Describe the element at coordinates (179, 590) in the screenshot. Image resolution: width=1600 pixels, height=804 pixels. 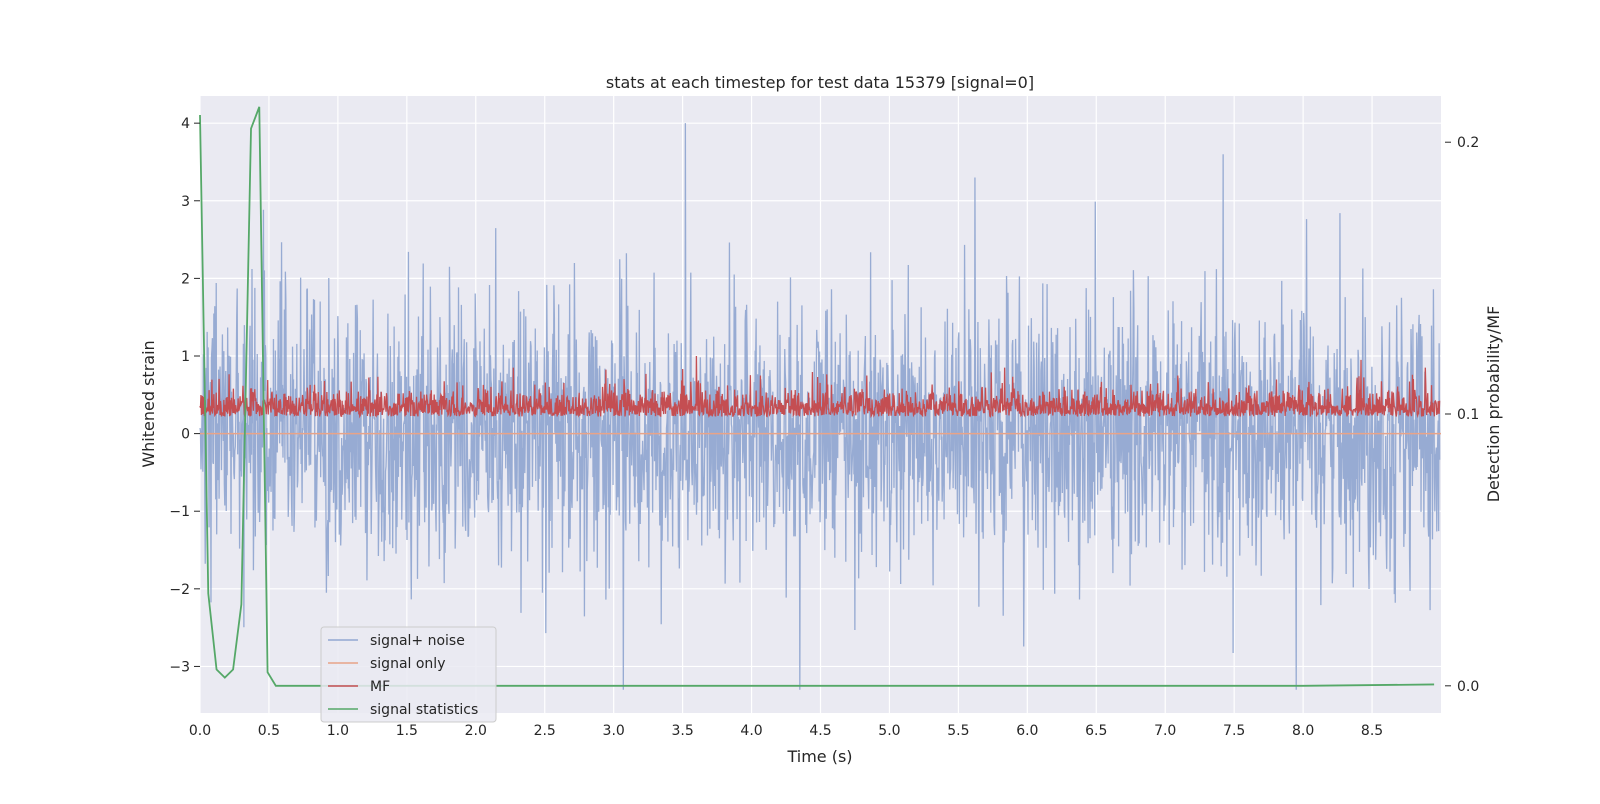
I see `y-tick-label: −2` at that location.